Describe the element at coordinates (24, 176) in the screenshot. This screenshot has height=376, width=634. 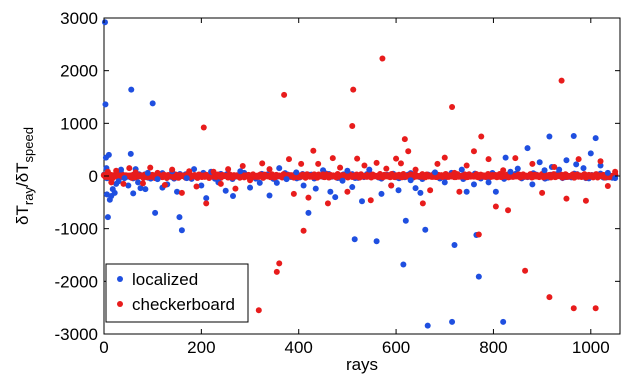
I see `y-axis-label: δTray/δTspeed` at that location.